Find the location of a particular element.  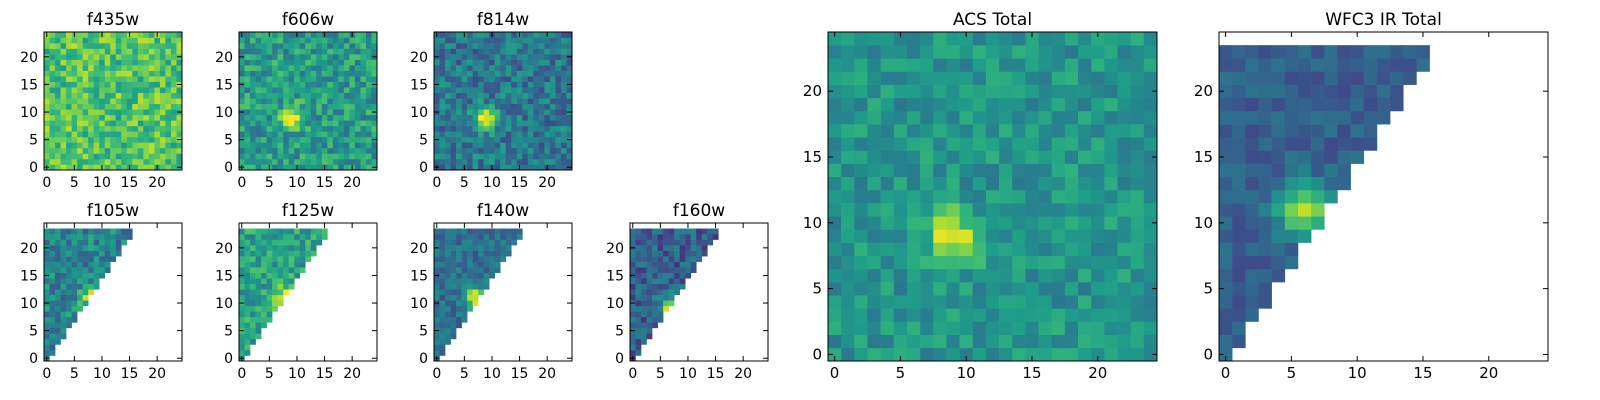

x-tick-label: 20 is located at coordinates (157, 183).